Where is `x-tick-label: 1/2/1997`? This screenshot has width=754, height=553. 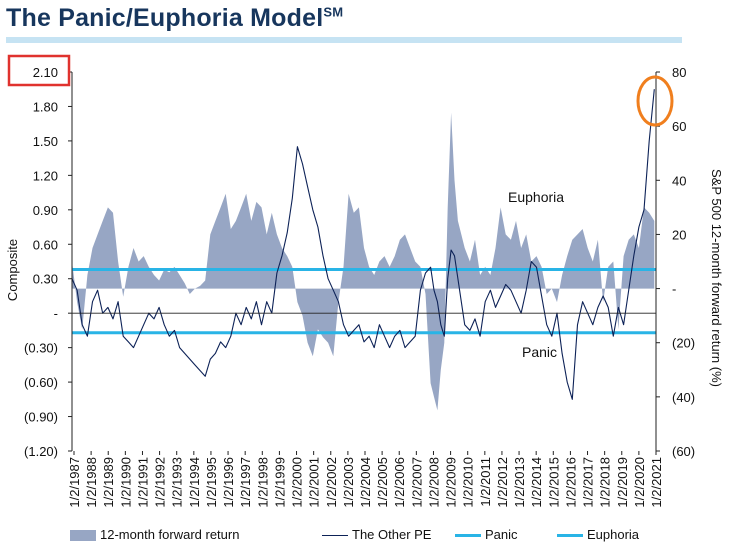 x-tick-label: 1/2/1997 is located at coordinates (245, 482).